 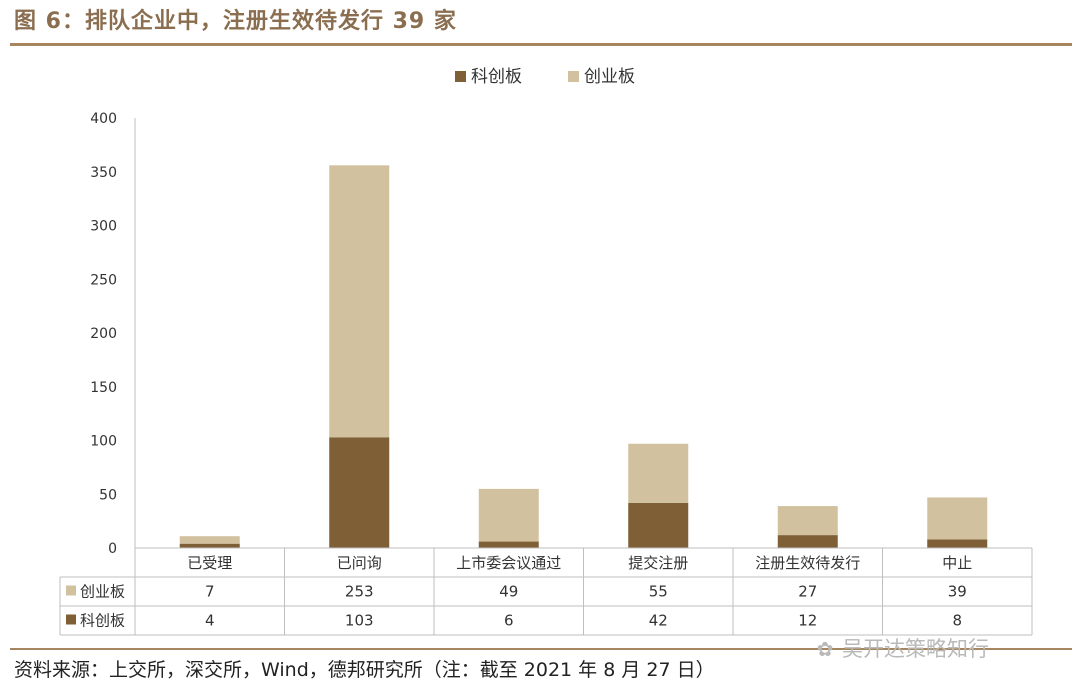 I want to click on y-tick-label: 300, so click(x=103, y=227).